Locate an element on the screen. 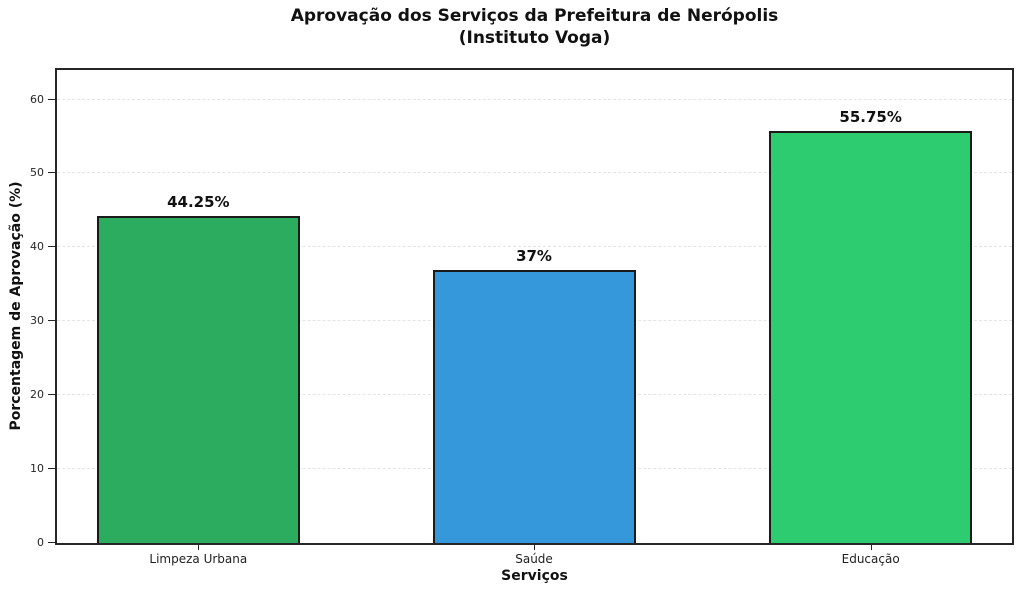 The height and width of the screenshot is (595, 1024). y-tick-label-20: 20 is located at coordinates (37, 395).